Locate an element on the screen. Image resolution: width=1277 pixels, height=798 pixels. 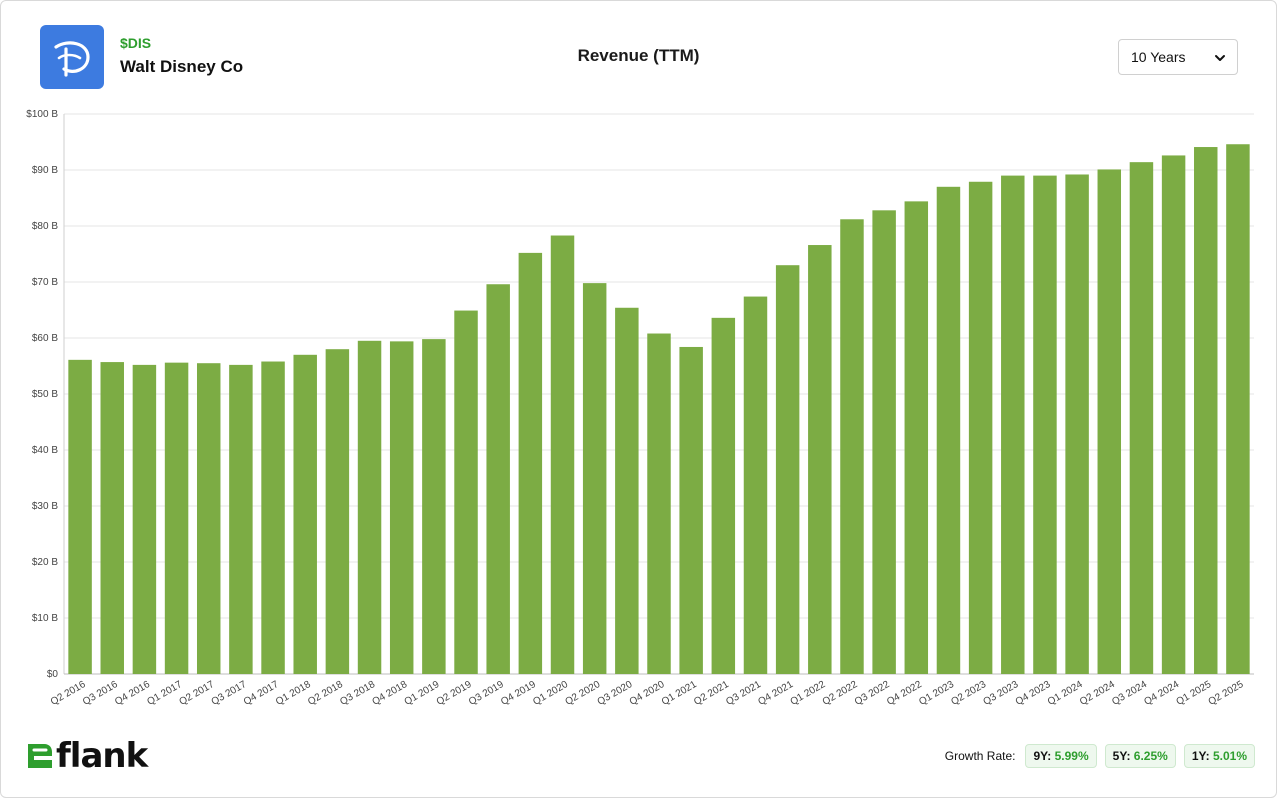
x-tick-label: Q4 2016 is located at coordinates (132, 693).